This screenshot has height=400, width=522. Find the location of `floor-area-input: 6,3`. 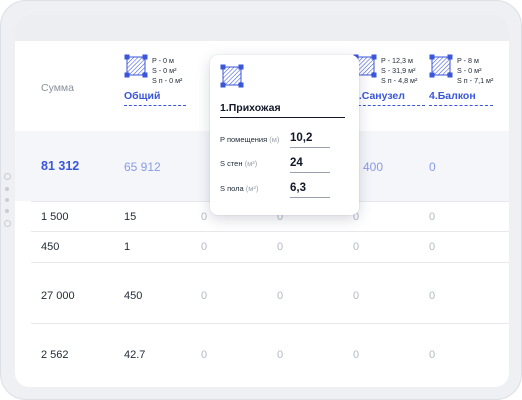

floor-area-input: 6,3 is located at coordinates (310, 190).